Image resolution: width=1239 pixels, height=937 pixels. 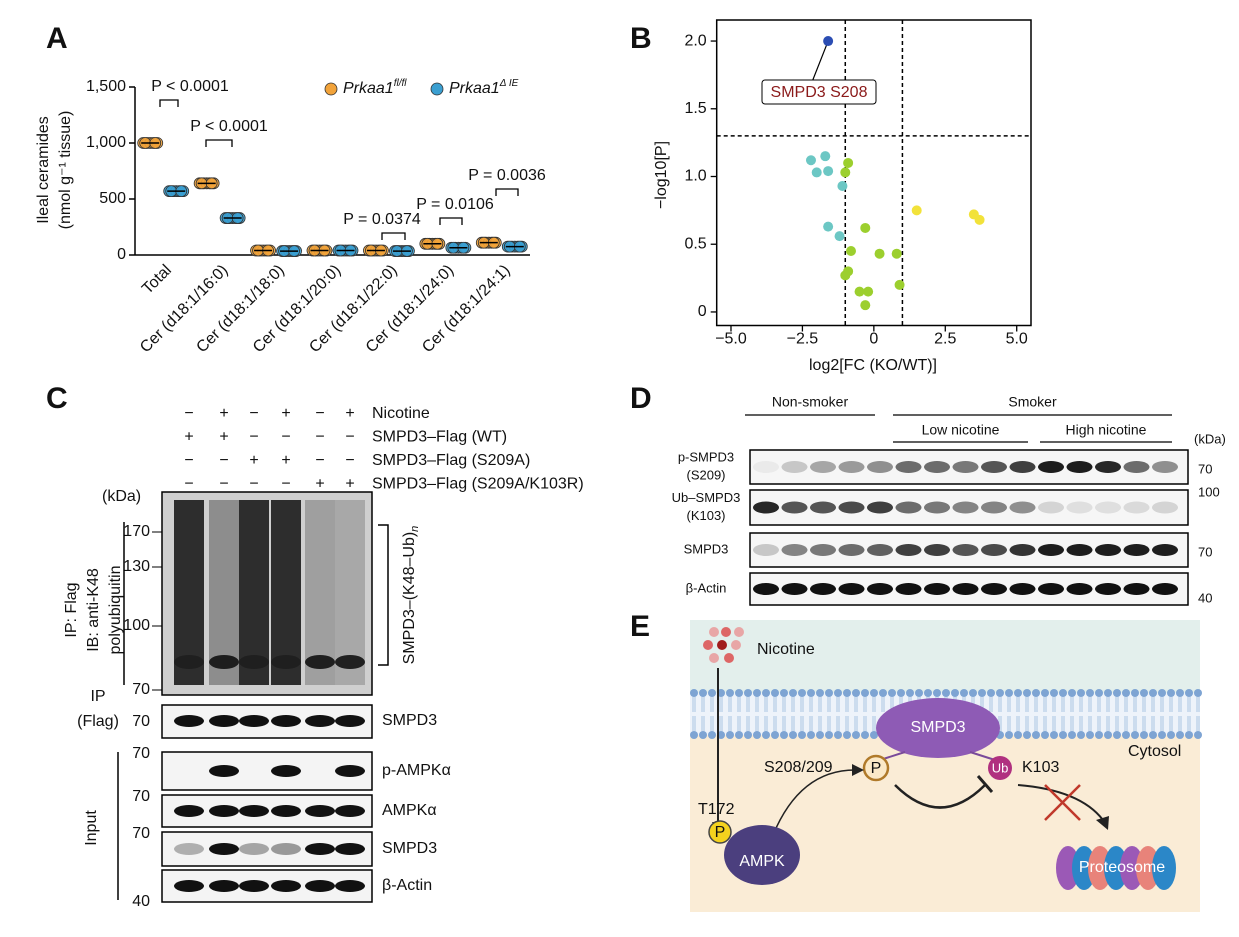 I want to click on row-label: SMPD3, so click(x=409, y=720).